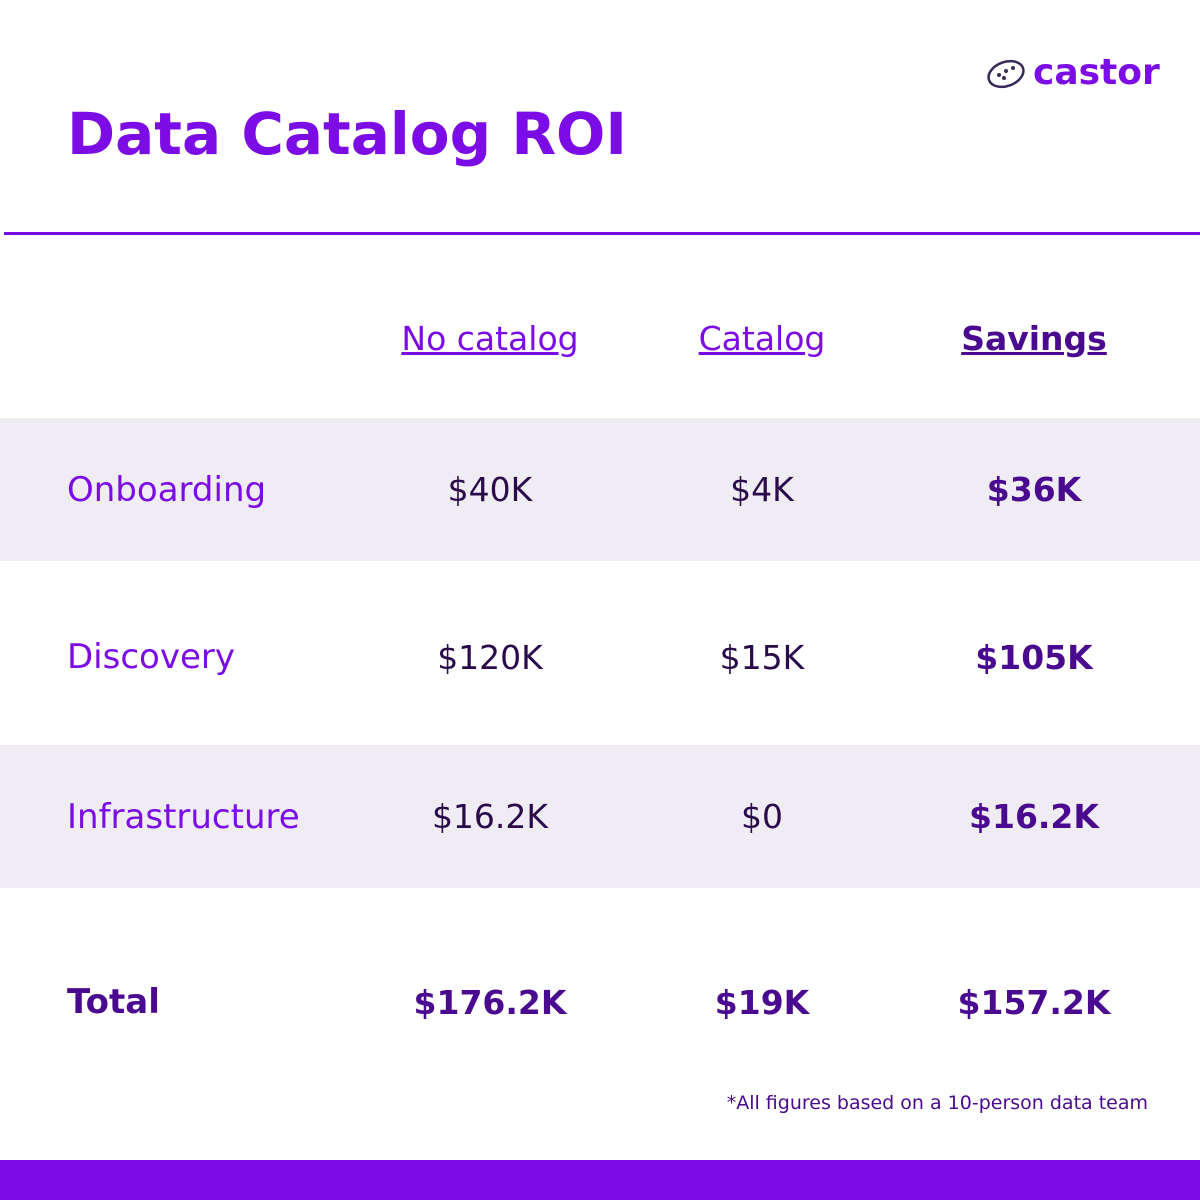  Describe the element at coordinates (600, 338) in the screenshot. I see `header-row: No catalog Catalog Savings` at that location.